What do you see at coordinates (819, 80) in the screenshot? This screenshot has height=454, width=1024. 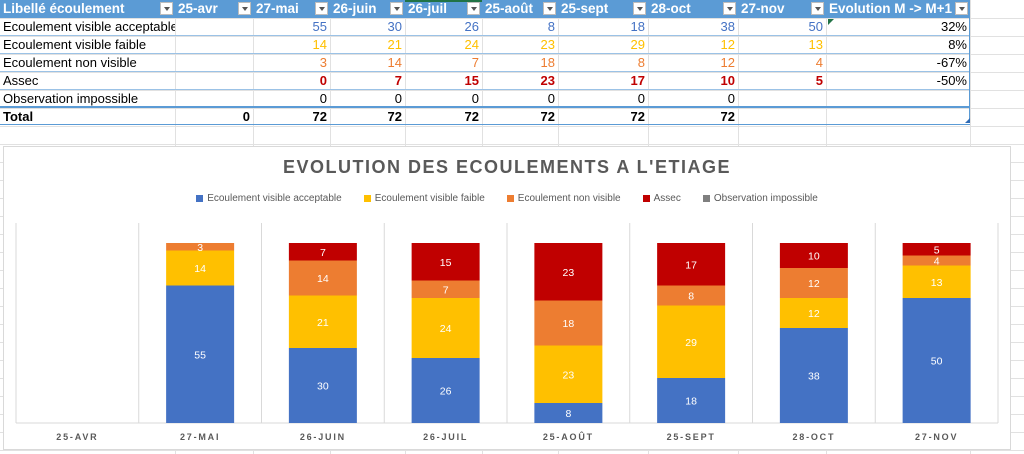 I see `value-cell: 5` at bounding box center [819, 80].